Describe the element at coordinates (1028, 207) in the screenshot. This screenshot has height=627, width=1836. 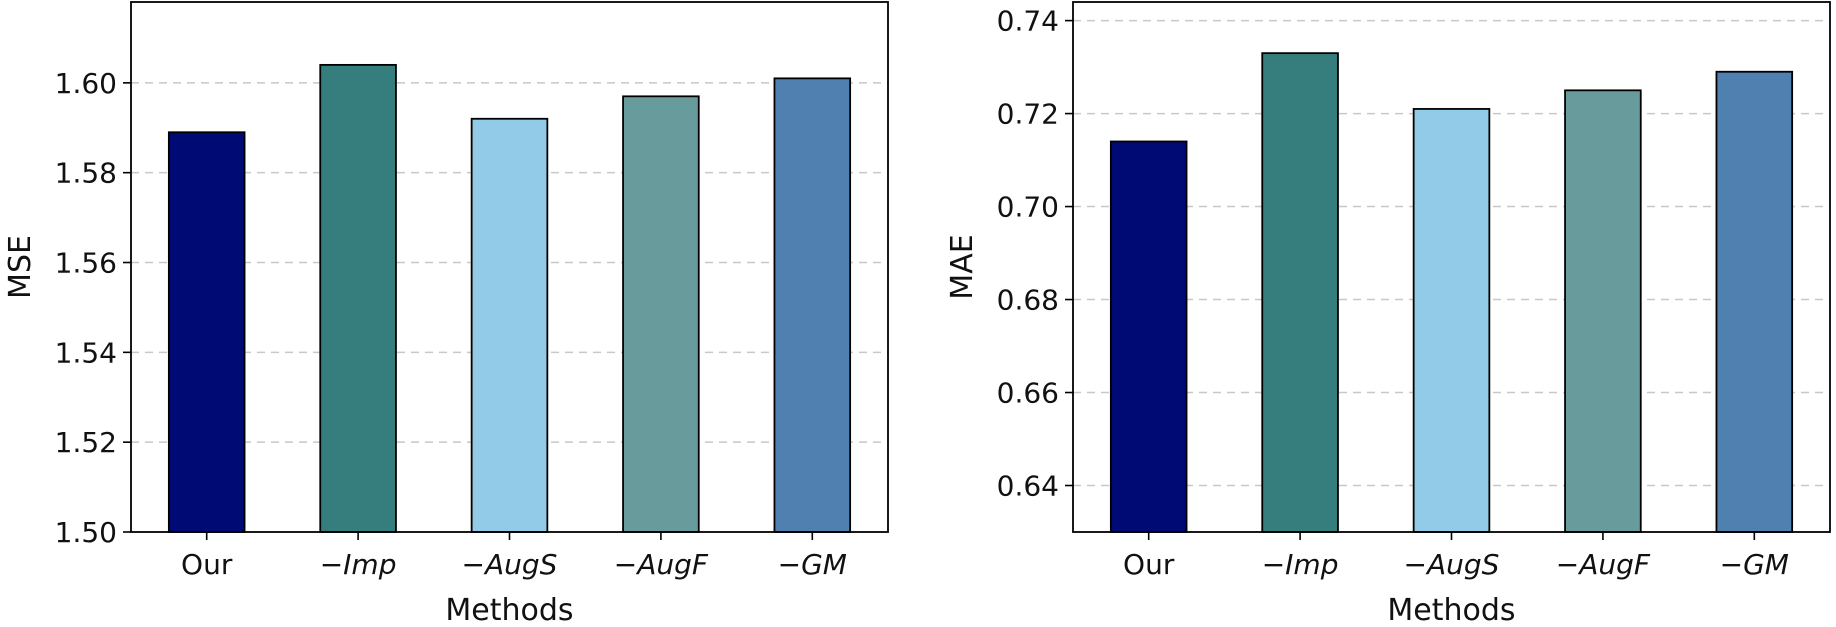
I see `y-tick-label: 0.70` at that location.